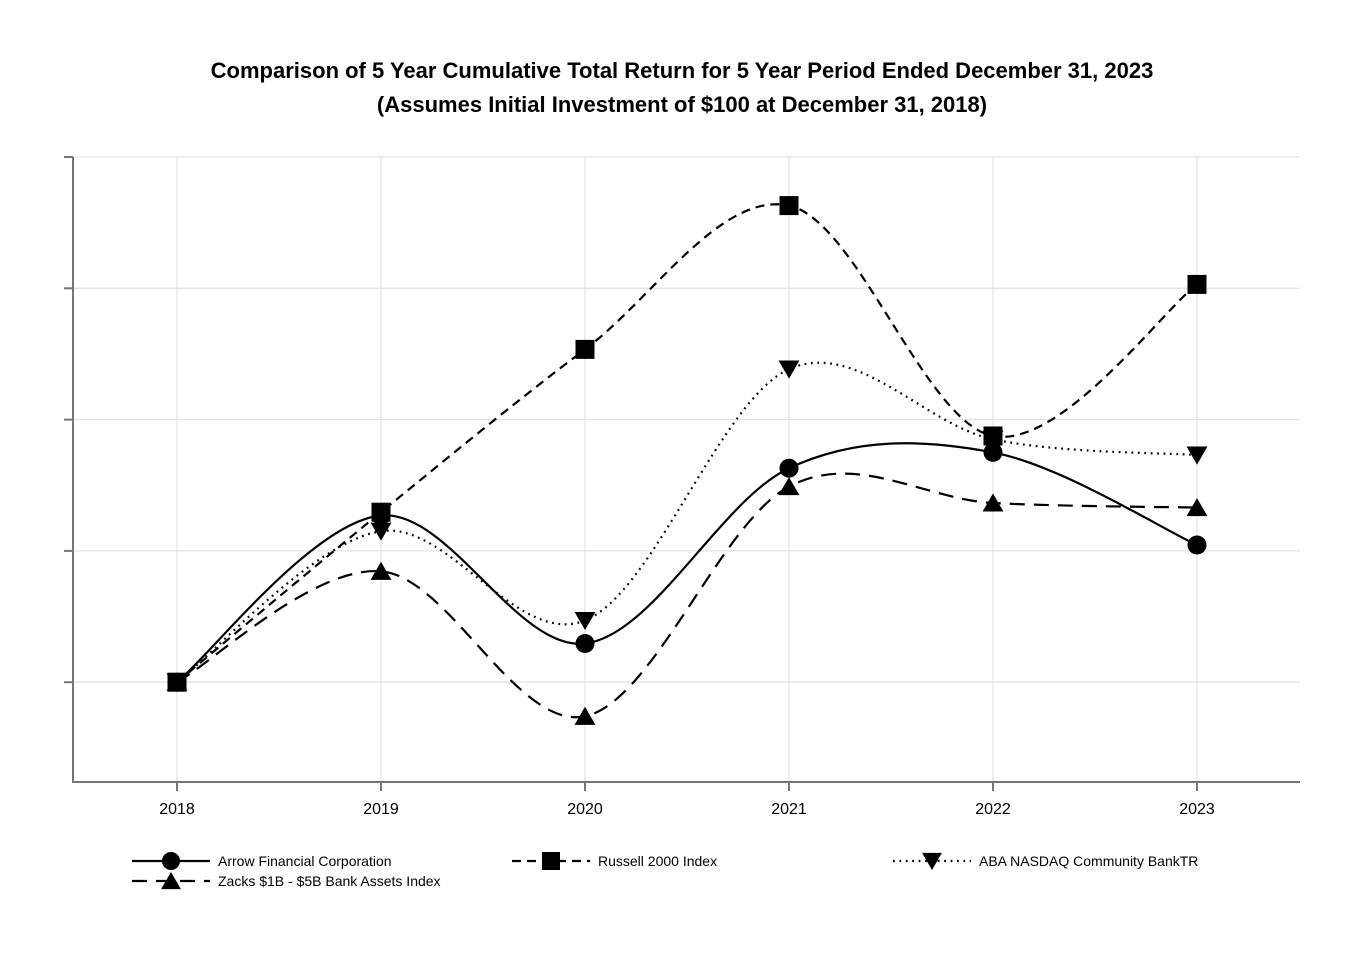 The width and height of the screenshot is (1364, 960). I want to click on legend-label: Arrow Financial Corporation, so click(305, 861).